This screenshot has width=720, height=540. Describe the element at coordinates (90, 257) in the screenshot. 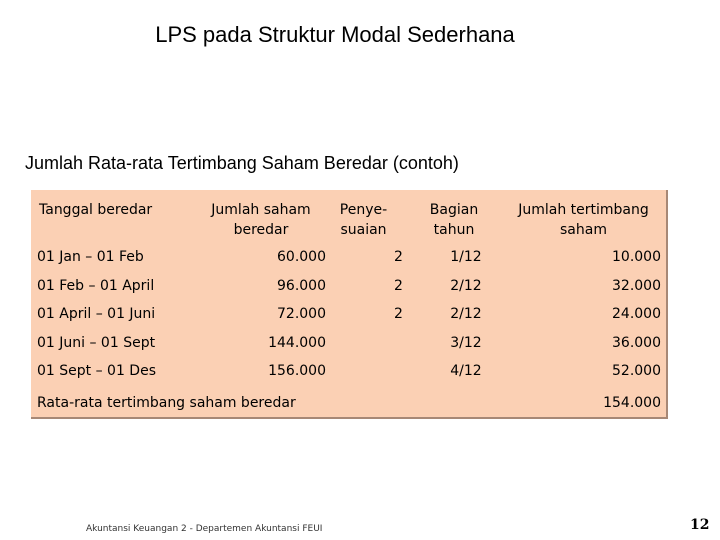

I see `cell-date: 01 Jan – 01 Feb` at that location.